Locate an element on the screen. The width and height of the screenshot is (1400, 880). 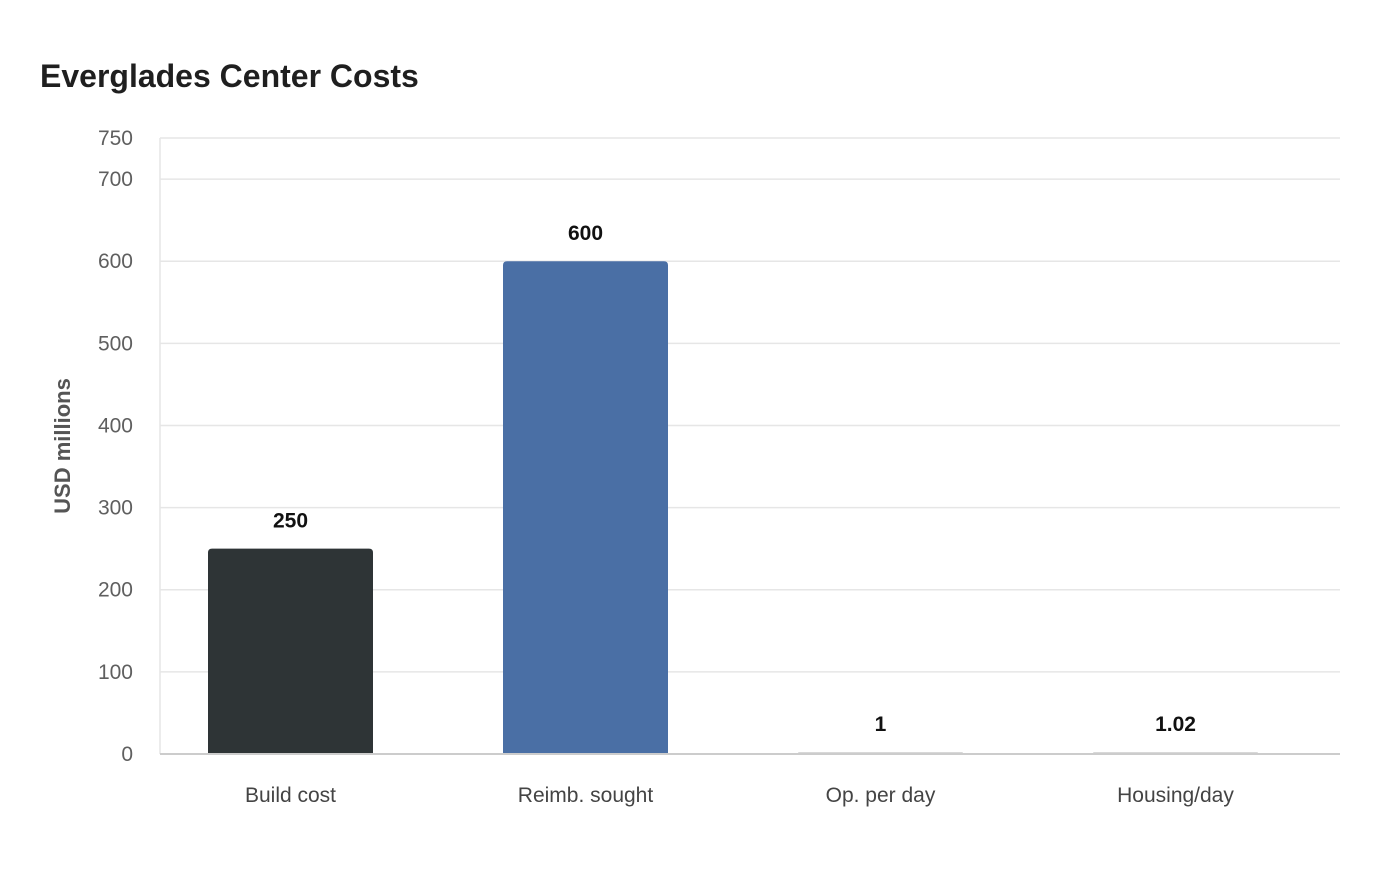
chart-title: Everglades Center Costs is located at coordinates (229, 76).